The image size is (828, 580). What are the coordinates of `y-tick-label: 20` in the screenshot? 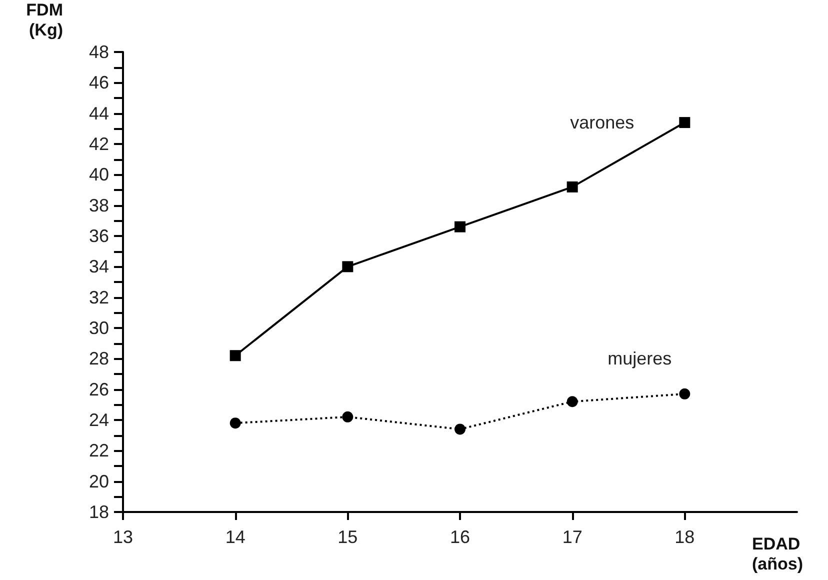 It's located at (98, 481).